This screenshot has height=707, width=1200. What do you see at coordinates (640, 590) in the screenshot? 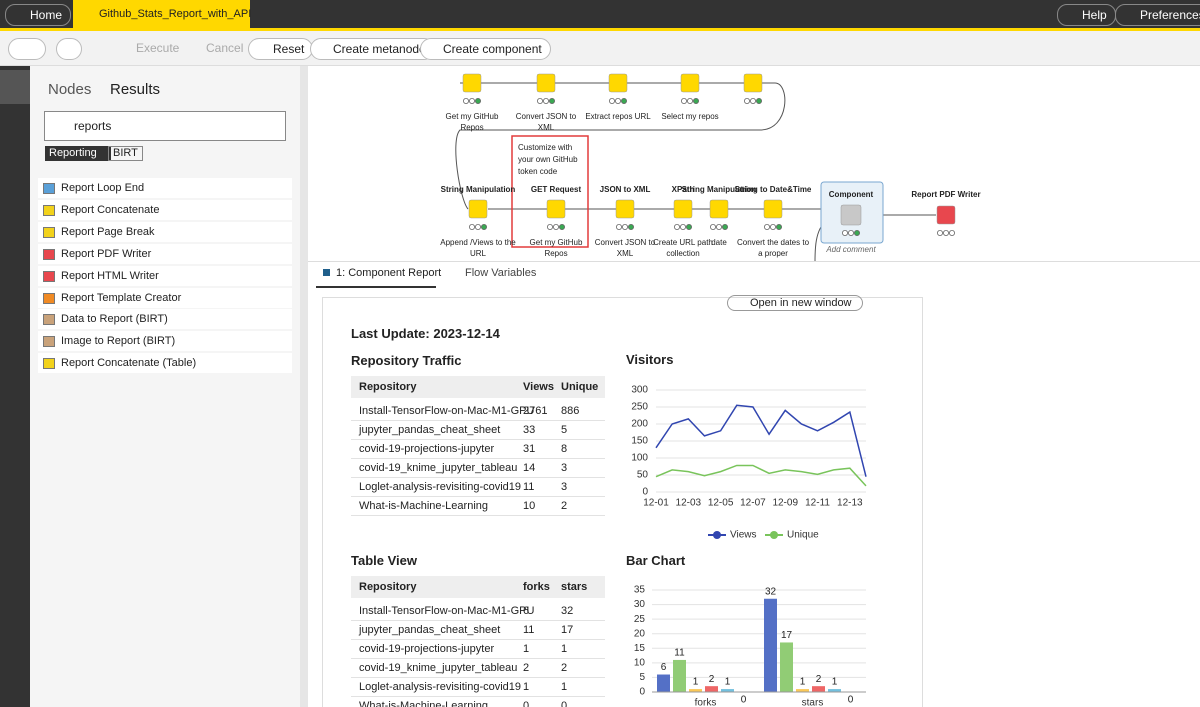
I see `y-tick-label: 35` at bounding box center [640, 590].